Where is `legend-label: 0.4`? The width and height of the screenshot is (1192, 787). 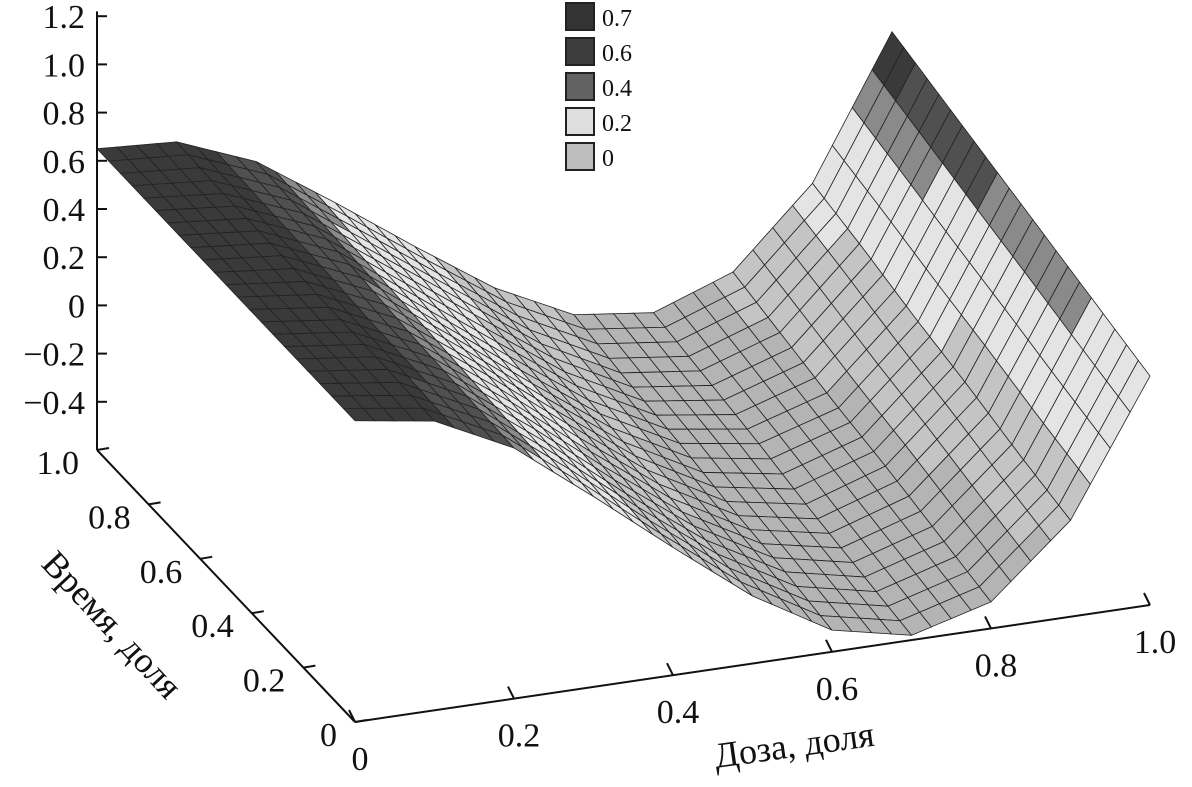
legend-label: 0.4 is located at coordinates (617, 89).